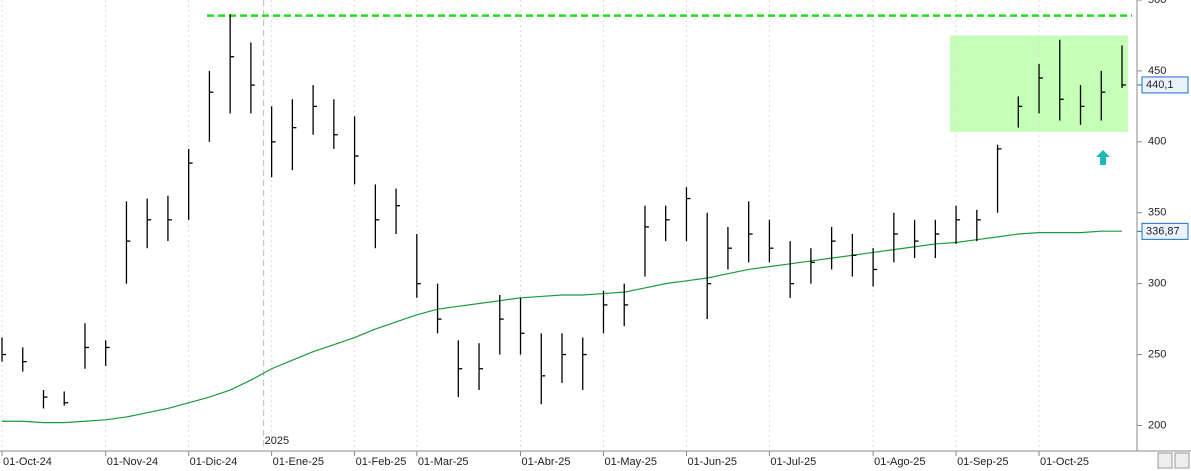 This screenshot has width=1191, height=471. I want to click on x-tick-label: 01-Nov-24, so click(132, 462).